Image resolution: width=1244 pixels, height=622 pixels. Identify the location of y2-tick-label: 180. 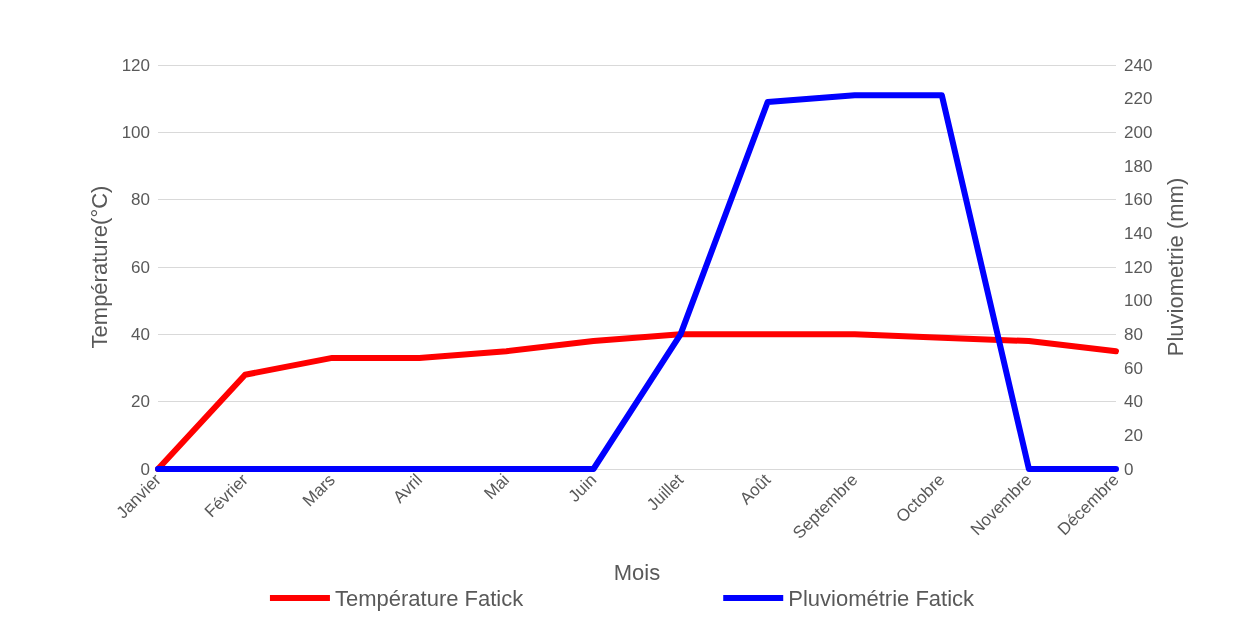
(1138, 166).